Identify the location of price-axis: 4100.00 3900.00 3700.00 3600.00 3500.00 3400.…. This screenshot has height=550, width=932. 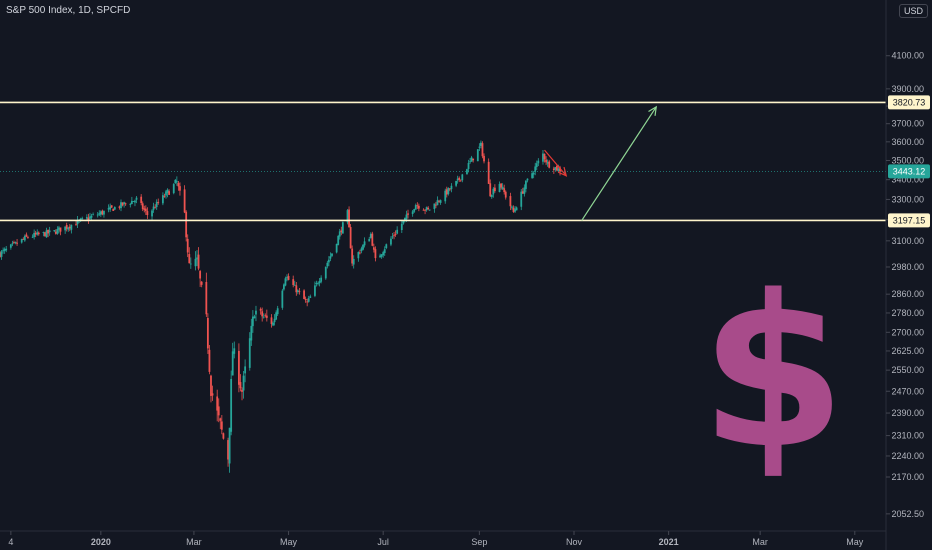
(905, 285).